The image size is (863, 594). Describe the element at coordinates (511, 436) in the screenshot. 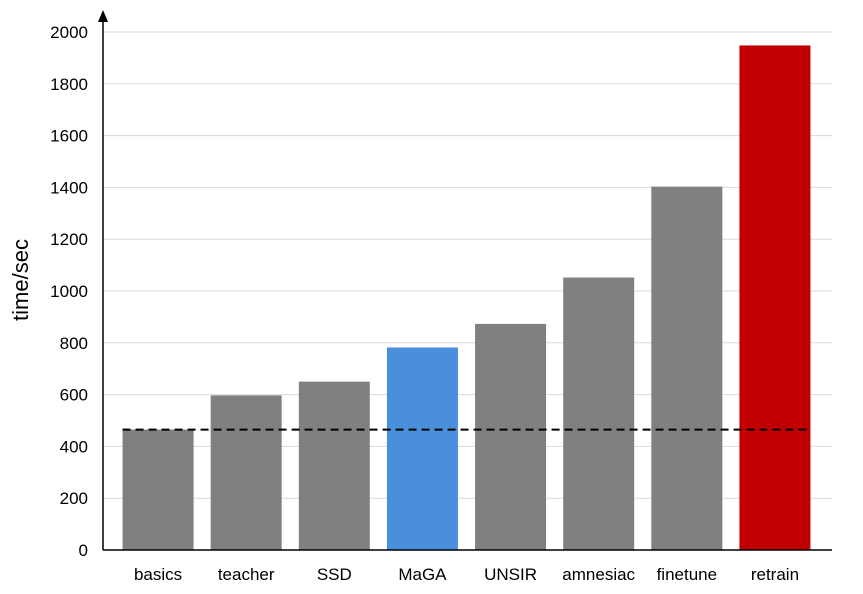

I see `bar-unsir` at that location.